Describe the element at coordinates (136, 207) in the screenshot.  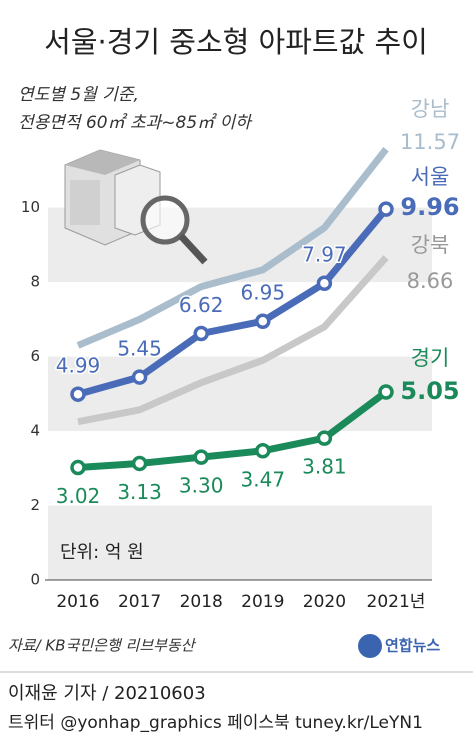
I see `building-icon` at that location.